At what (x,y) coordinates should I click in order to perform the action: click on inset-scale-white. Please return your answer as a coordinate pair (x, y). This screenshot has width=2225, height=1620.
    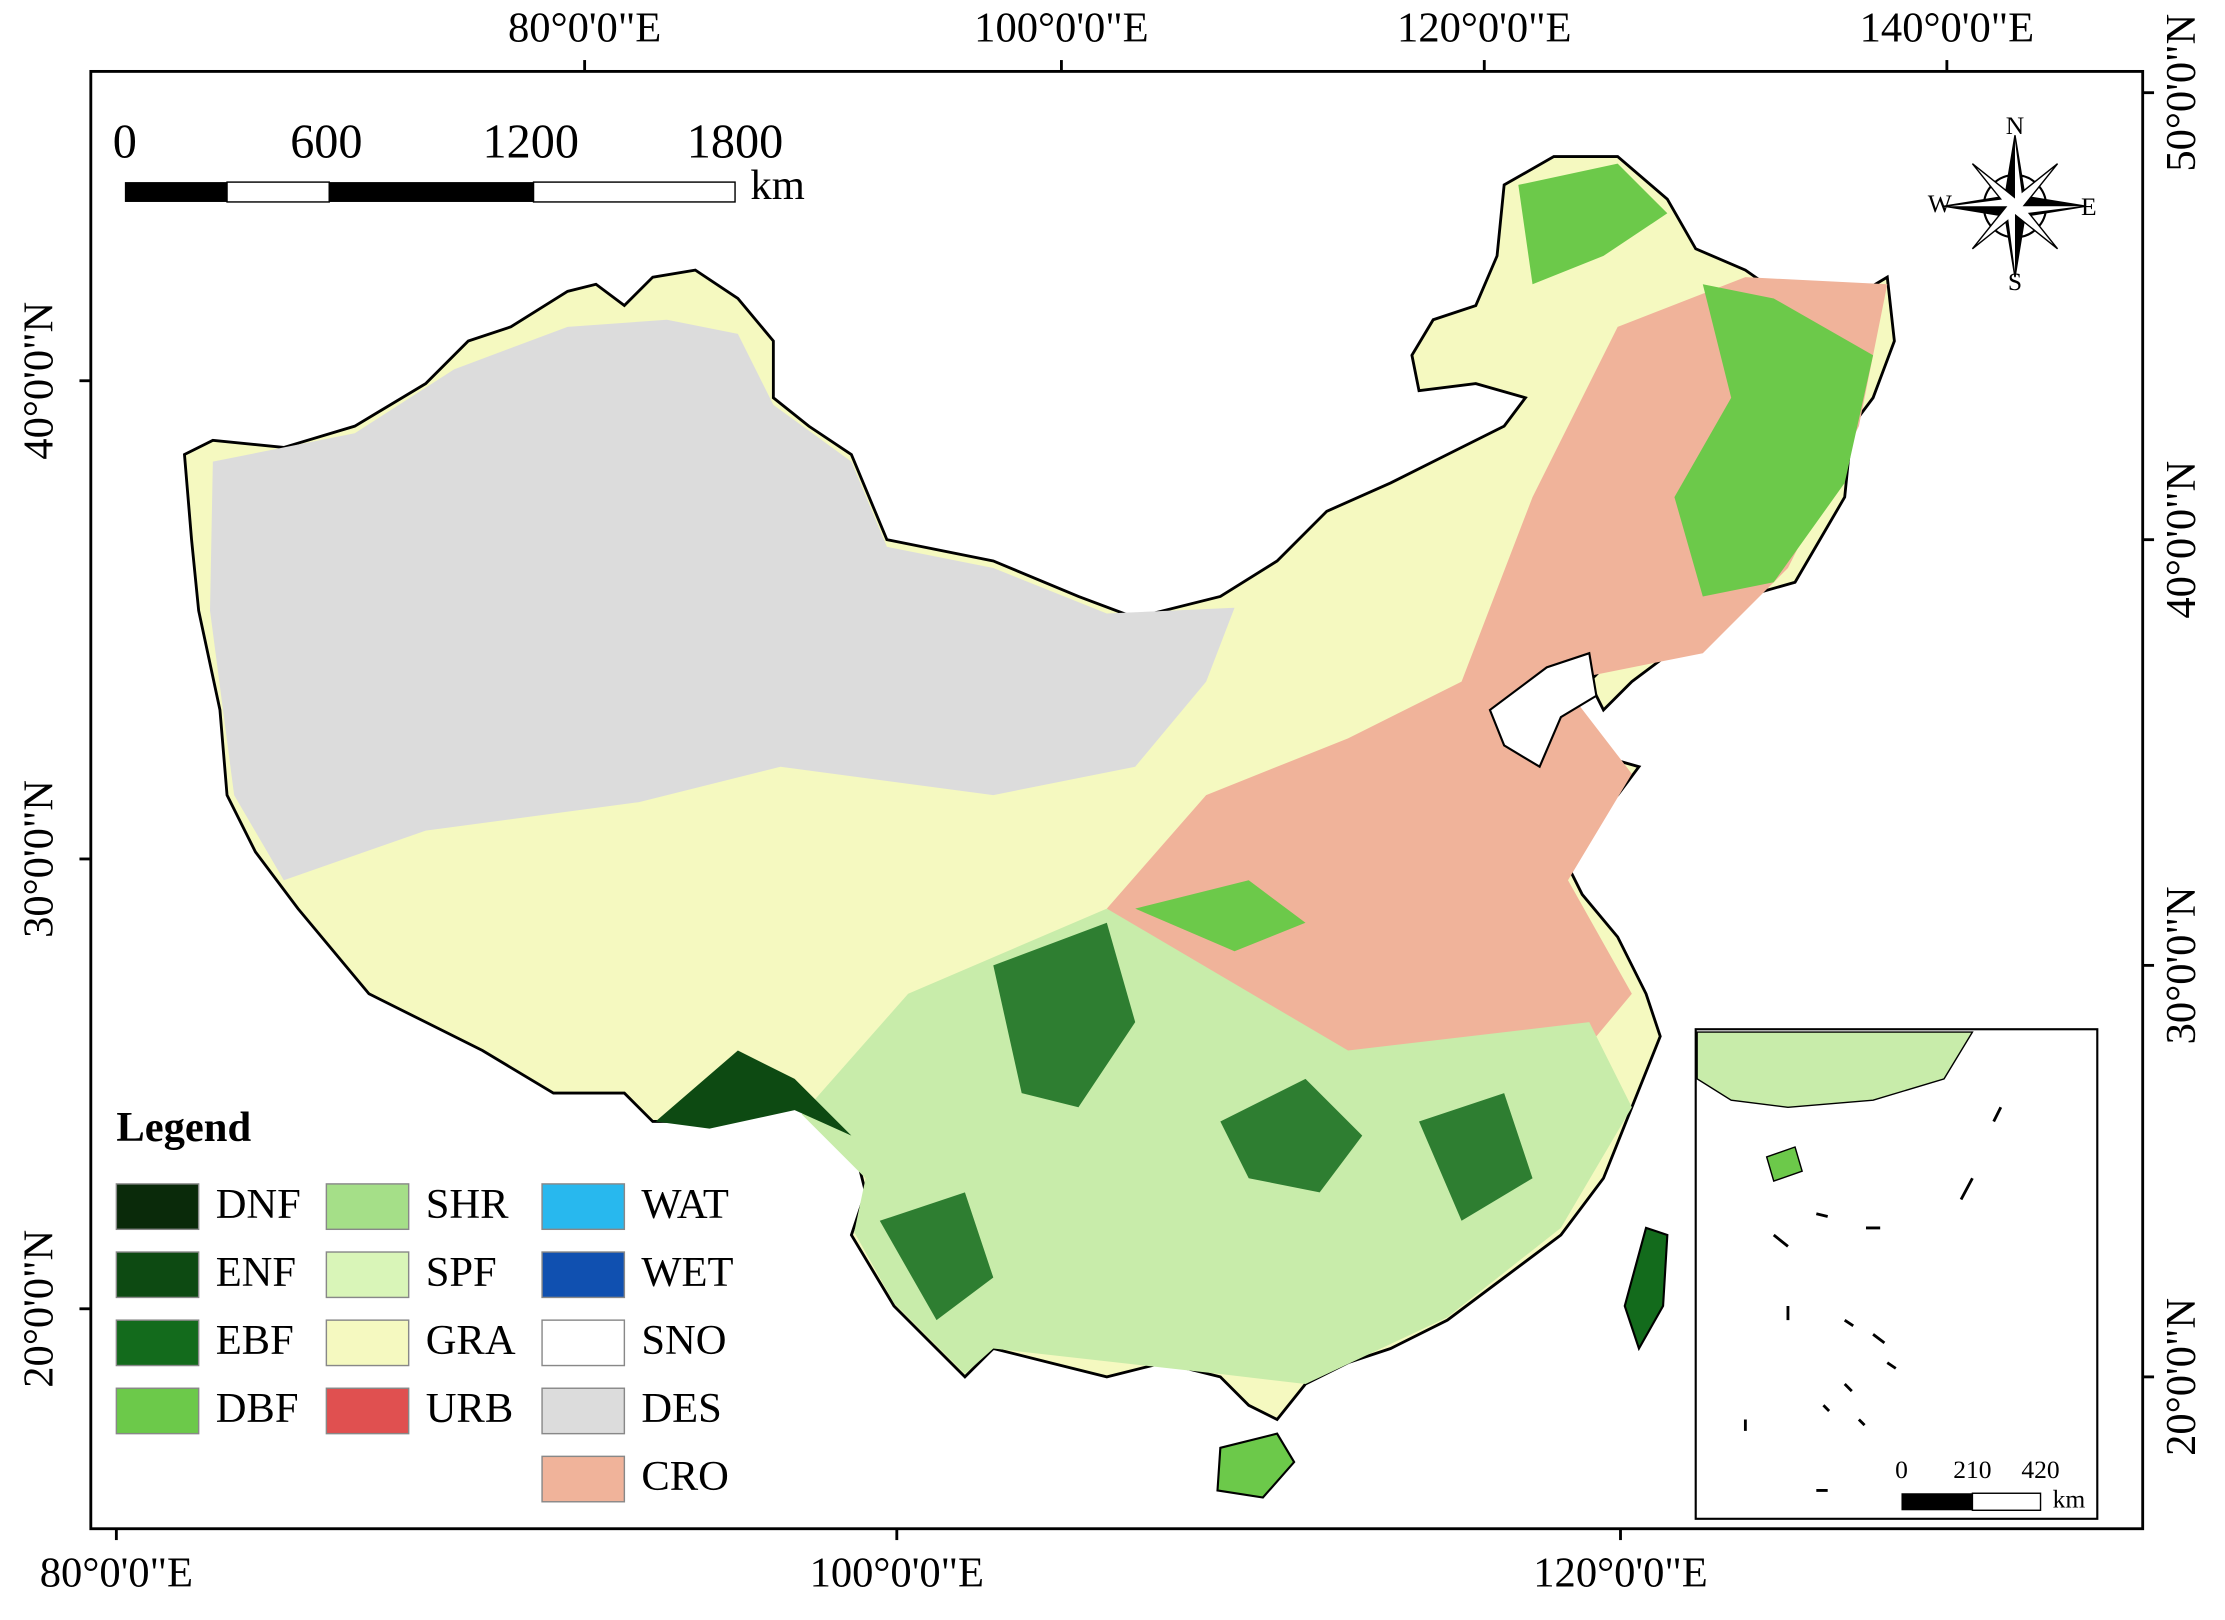
    Looking at the image, I should click on (2006, 1501).